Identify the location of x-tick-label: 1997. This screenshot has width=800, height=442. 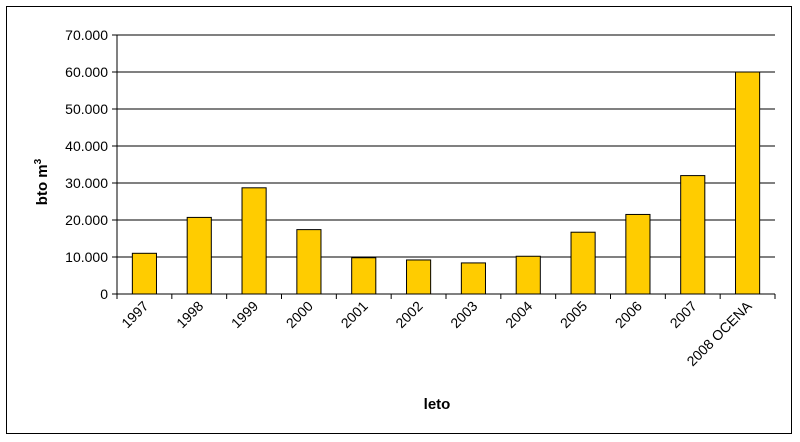
(134, 314).